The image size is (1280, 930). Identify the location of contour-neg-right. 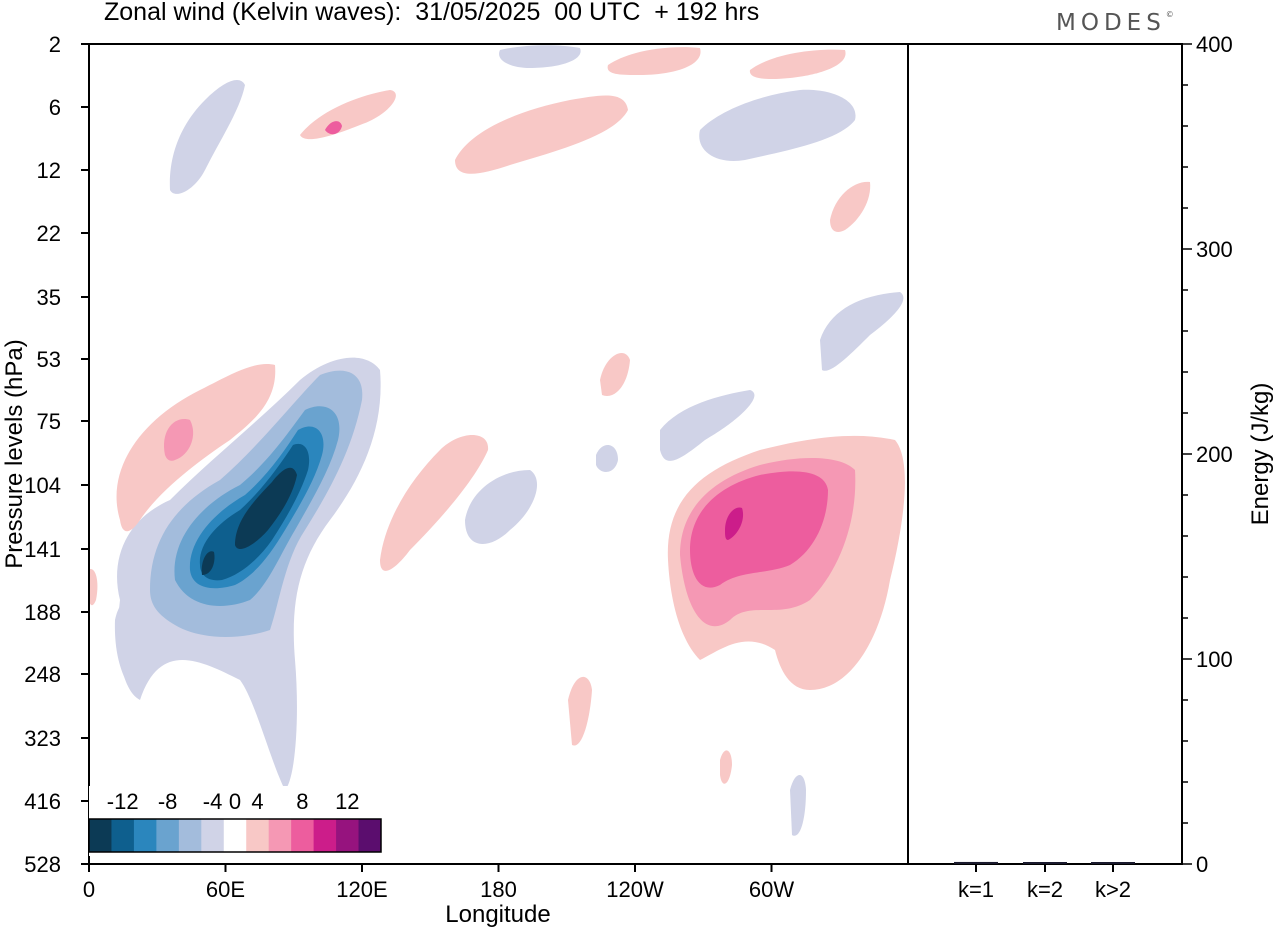
(862, 331).